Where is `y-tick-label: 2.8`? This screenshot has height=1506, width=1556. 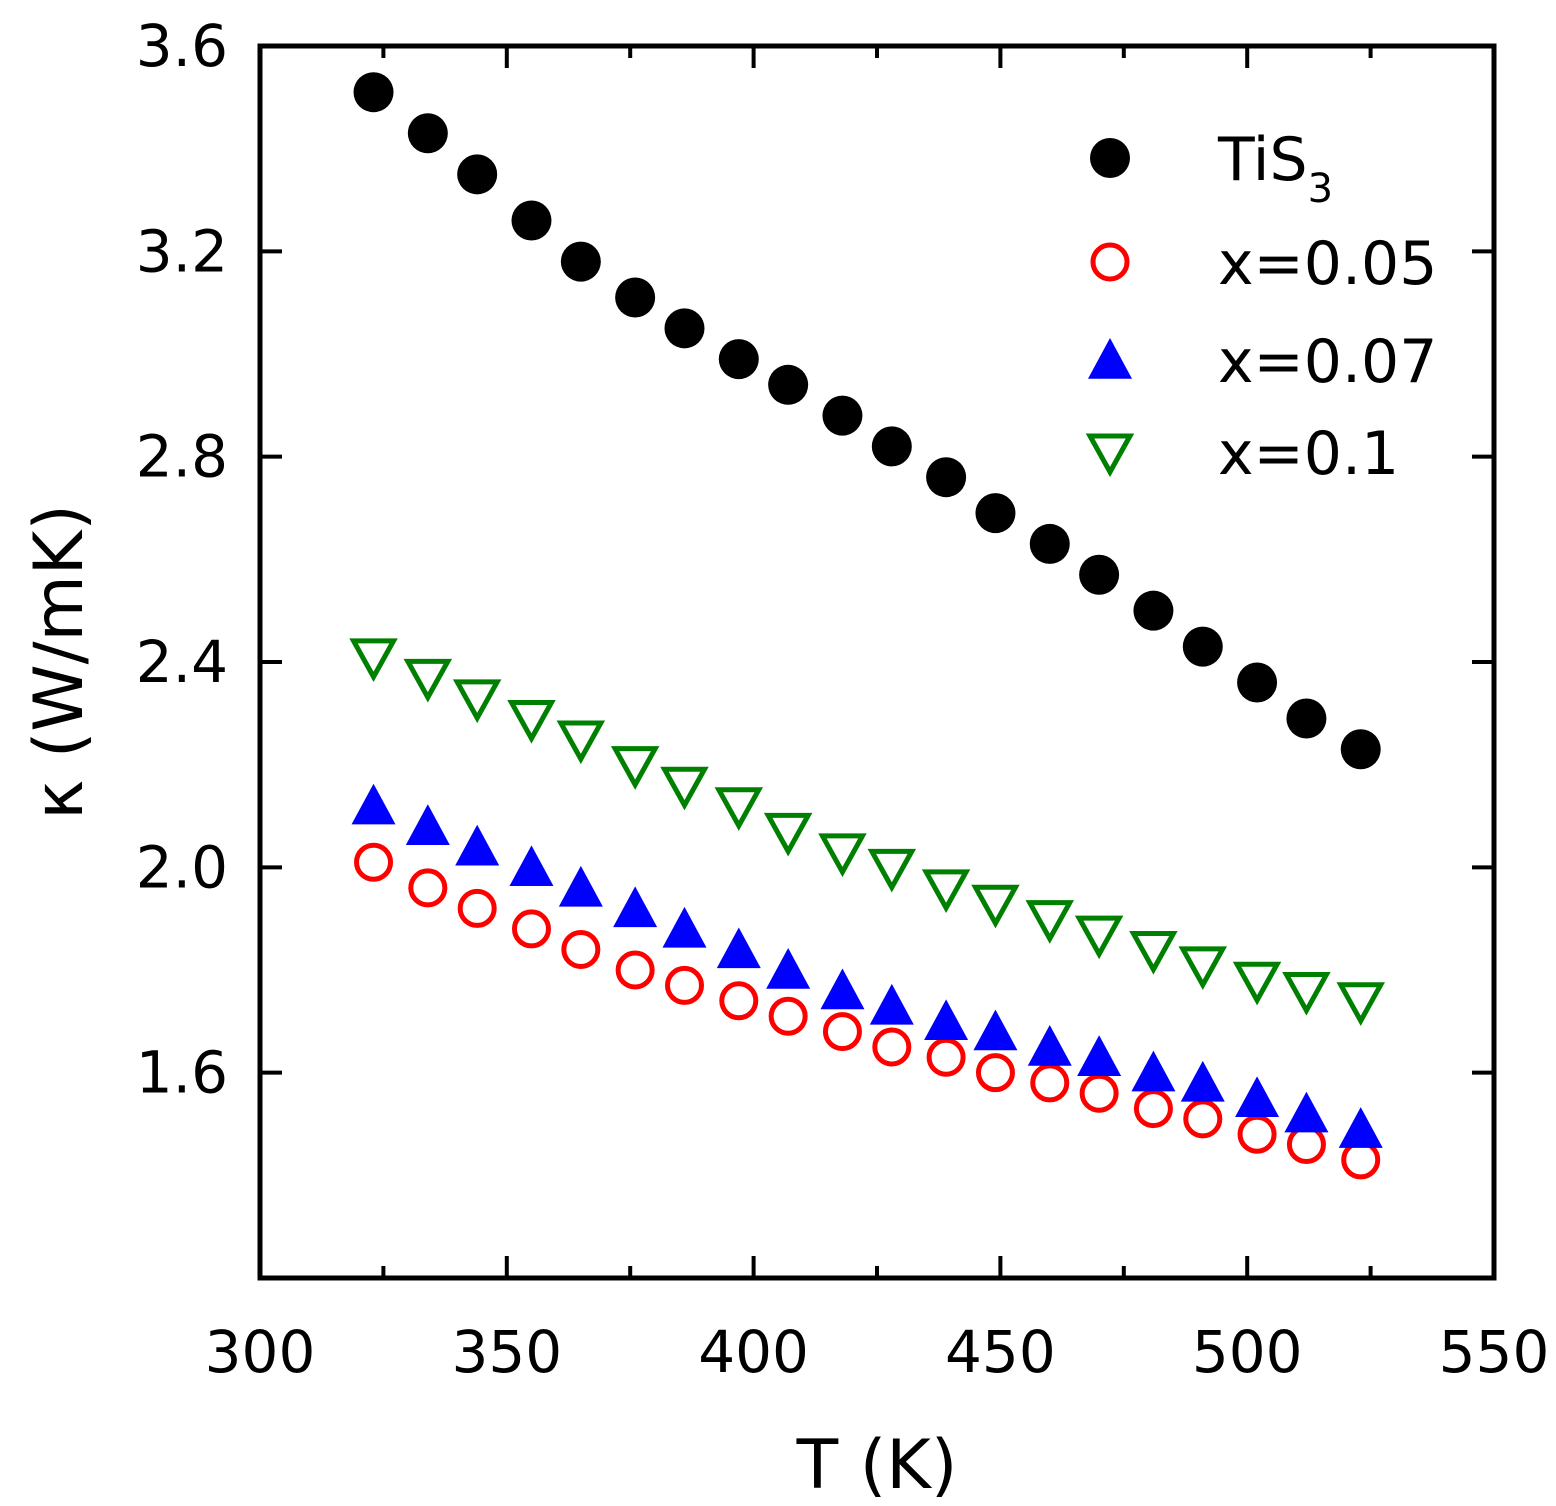 y-tick-label: 2.8 is located at coordinates (182, 457).